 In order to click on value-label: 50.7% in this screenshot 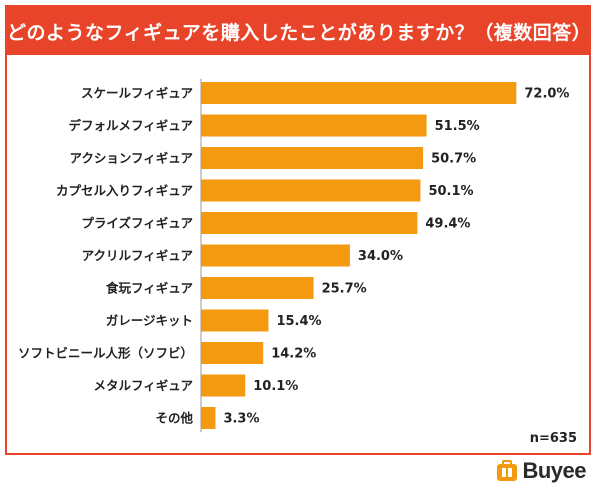, I will do `click(453, 159)`.